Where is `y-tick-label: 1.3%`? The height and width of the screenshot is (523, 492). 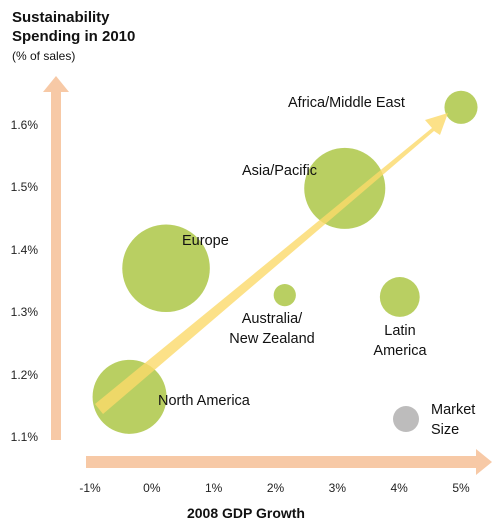
y-tick-label: 1.3% is located at coordinates (24, 312).